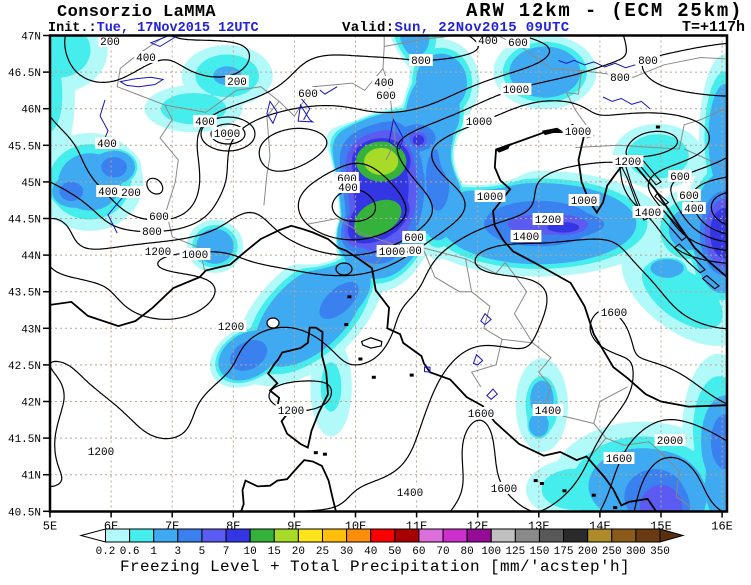 This screenshot has height=585, width=751. Describe the element at coordinates (153, 28) in the screenshot. I see `svg-text: Init.:Tue, 17Nov2015 12UTC` at that location.